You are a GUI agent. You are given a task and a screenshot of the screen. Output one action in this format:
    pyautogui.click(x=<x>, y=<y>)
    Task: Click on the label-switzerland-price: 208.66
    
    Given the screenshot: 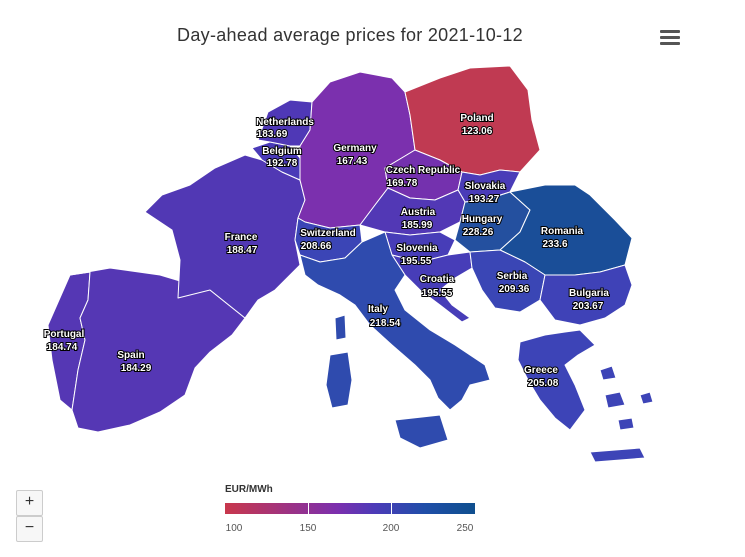 What is the action you would take?
    pyautogui.click(x=316, y=246)
    